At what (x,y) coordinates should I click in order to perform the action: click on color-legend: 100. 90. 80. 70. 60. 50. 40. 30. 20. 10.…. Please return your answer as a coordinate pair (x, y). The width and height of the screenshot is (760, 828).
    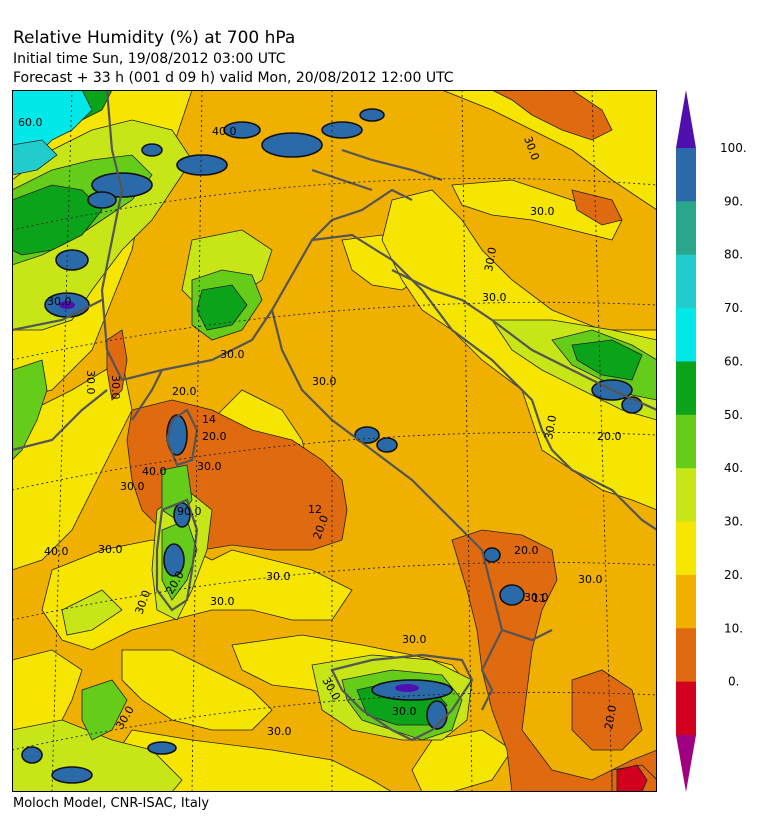
    Looking at the image, I should click on (711, 441).